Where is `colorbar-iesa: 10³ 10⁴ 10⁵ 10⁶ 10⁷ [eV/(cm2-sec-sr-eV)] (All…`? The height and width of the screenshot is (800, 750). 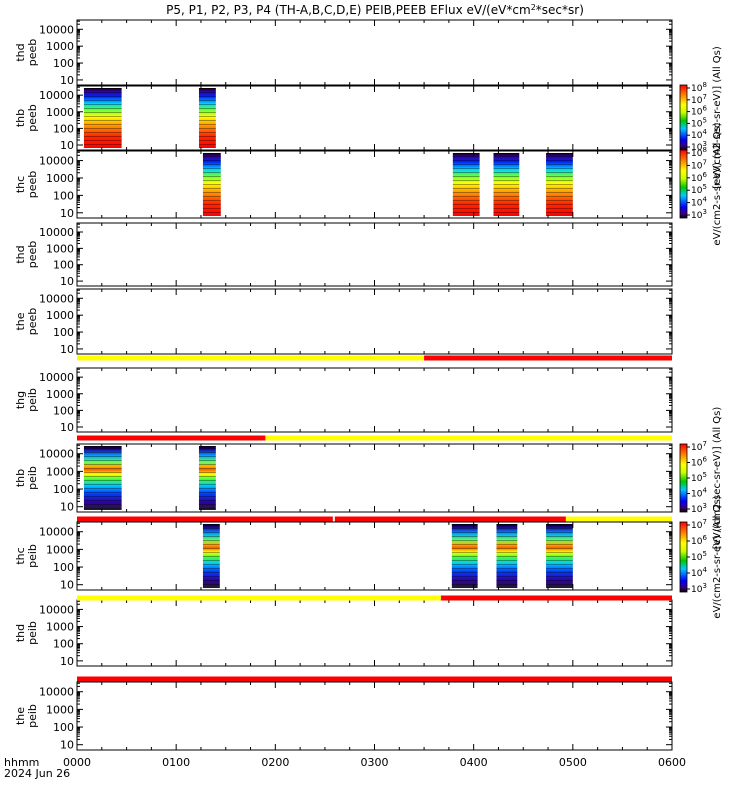
colorbar-iesa: 10³ 10⁴ 10⁵ 10⁶ 10⁷ [eV/(cm2-sec-sr-eV)] (All… is located at coordinates (701, 478).